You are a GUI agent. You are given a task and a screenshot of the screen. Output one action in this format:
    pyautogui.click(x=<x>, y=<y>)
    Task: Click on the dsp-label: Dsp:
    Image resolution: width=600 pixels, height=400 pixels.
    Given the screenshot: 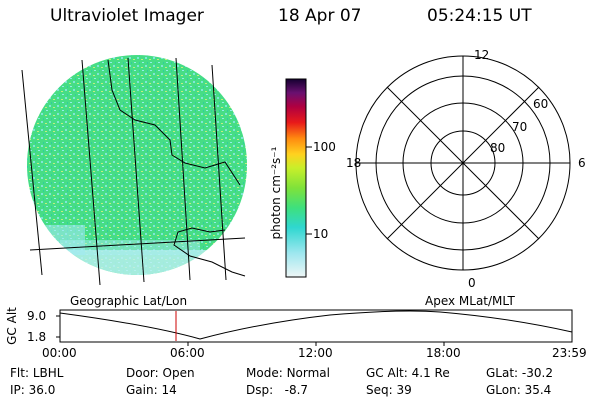 What is the action you would take?
    pyautogui.click(x=260, y=390)
    